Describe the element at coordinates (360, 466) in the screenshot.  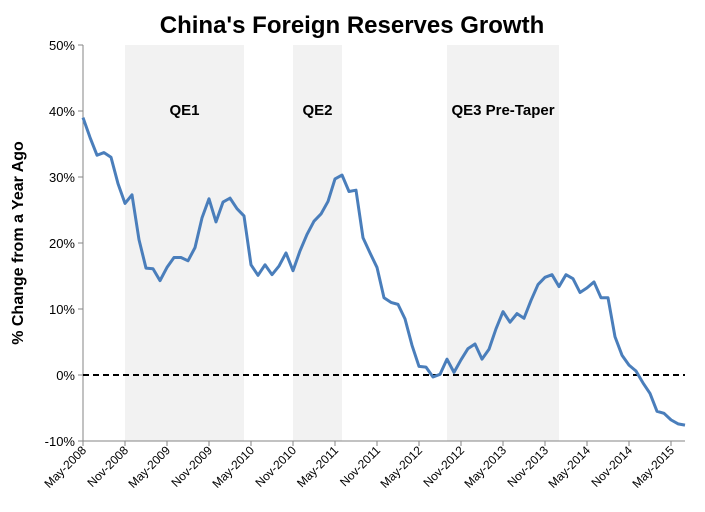
I see `x-tick-label: Nov-2011` at that location.